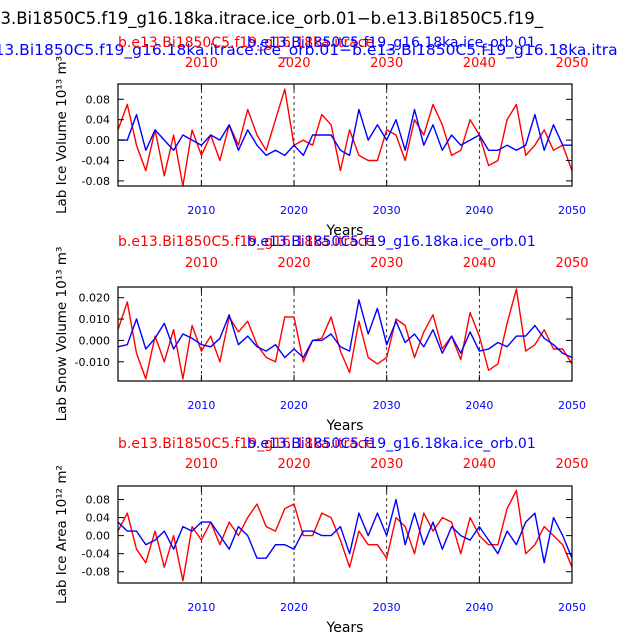  Describe the element at coordinates (95, 319) in the screenshot. I see `ytick-label: 0.010` at that location.